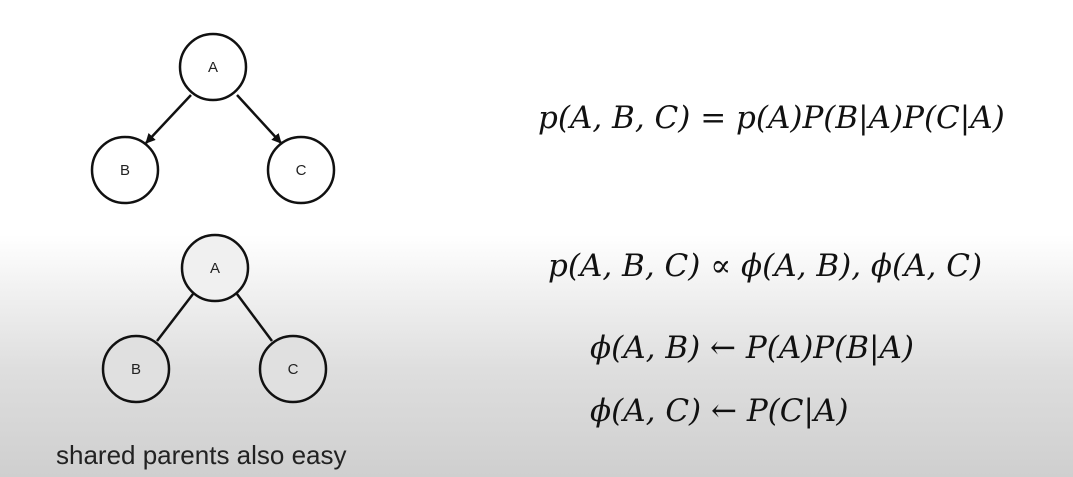  What do you see at coordinates (214, 318) in the screenshot?
I see `undirected-graph: A B C` at bounding box center [214, 318].